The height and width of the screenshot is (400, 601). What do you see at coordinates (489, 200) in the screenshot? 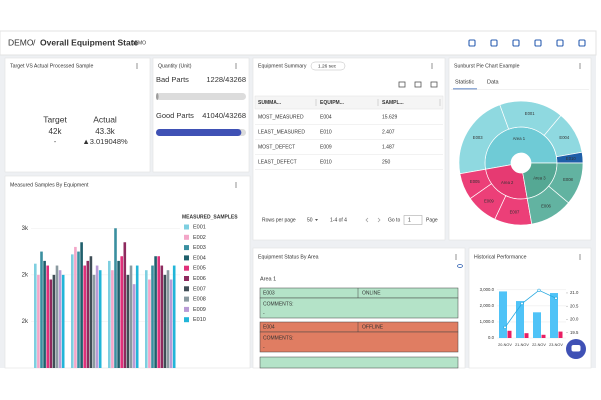
I see `sunburst-label: E009` at bounding box center [489, 200].